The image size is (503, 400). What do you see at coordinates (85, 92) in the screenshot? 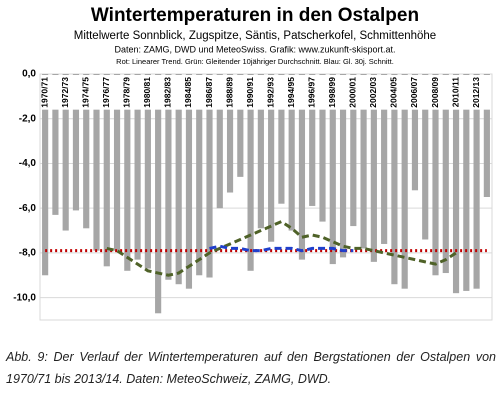
I see `x-tick-label: 1974/75` at bounding box center [85, 92].